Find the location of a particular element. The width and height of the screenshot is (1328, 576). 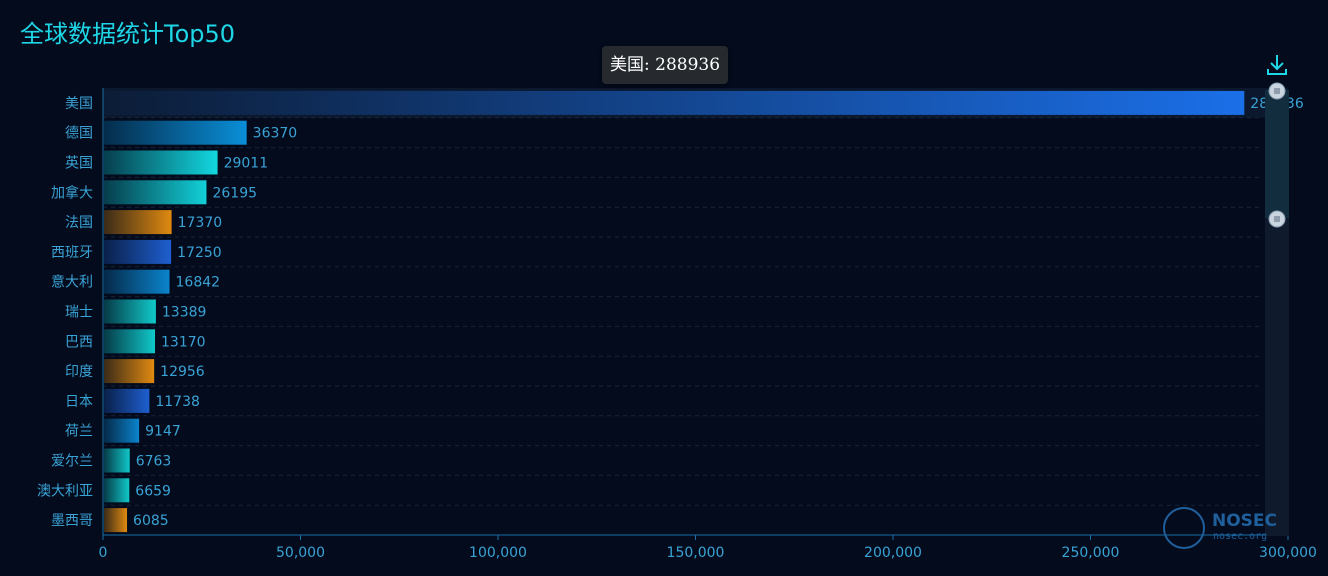

category-label: 日本 is located at coordinates (79, 402).